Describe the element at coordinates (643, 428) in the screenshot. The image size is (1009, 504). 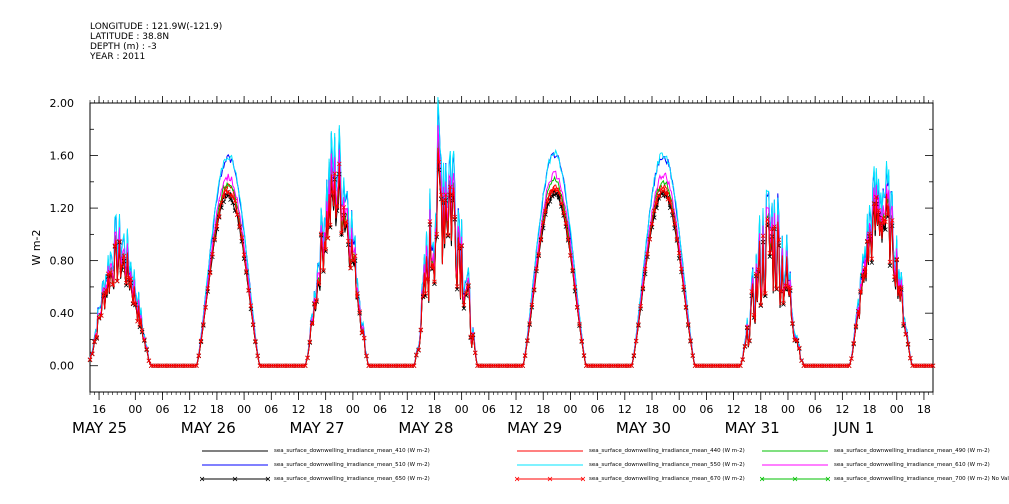
I see `x-date-label: MAY 30` at that location.